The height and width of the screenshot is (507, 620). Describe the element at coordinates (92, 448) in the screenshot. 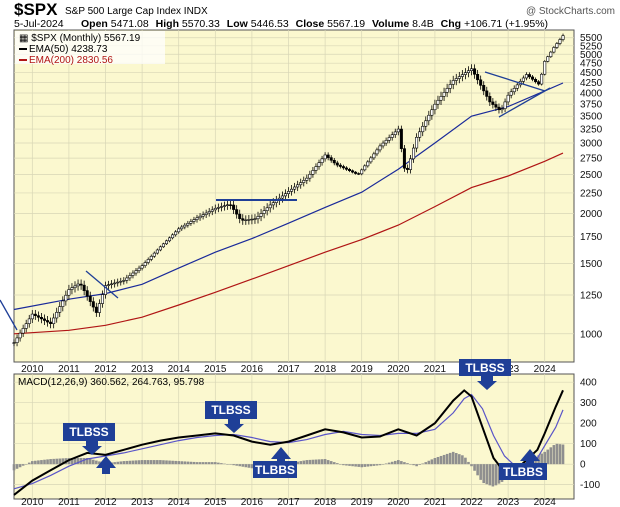

I see `arrow-down-icon` at that location.